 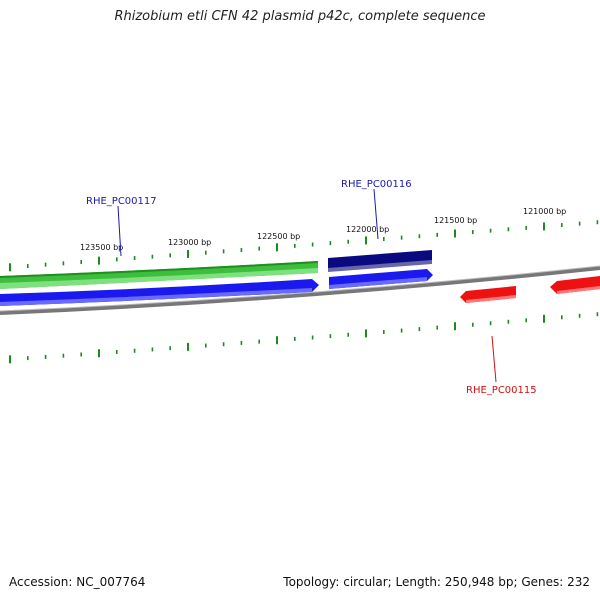 What do you see at coordinates (304, 338) in the screenshot?
I see `inner-tick-scale` at bounding box center [304, 338].